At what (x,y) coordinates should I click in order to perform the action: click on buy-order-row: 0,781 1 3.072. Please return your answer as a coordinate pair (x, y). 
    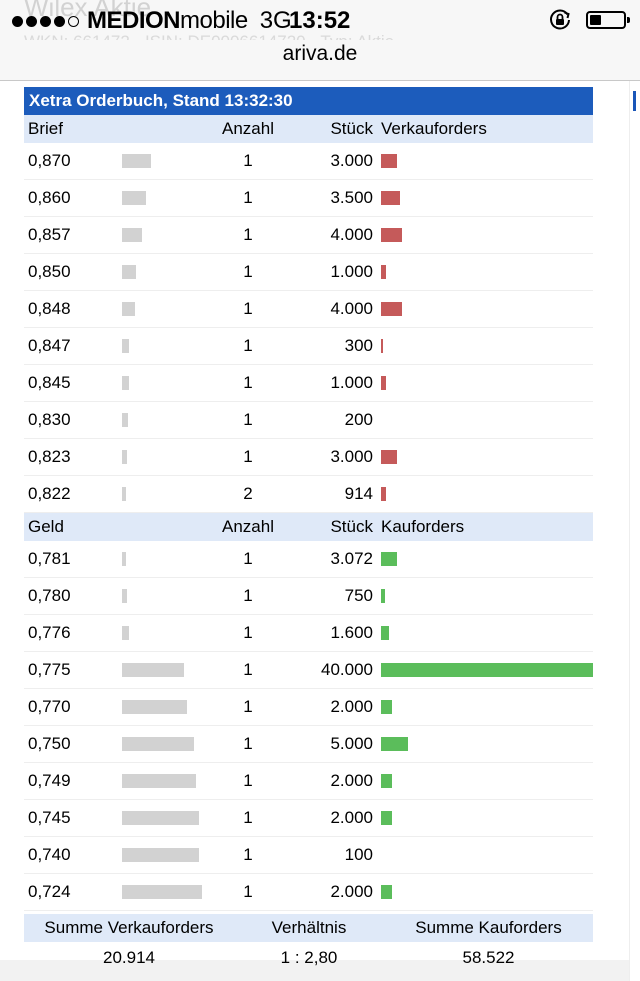
    Looking at the image, I should click on (308, 559).